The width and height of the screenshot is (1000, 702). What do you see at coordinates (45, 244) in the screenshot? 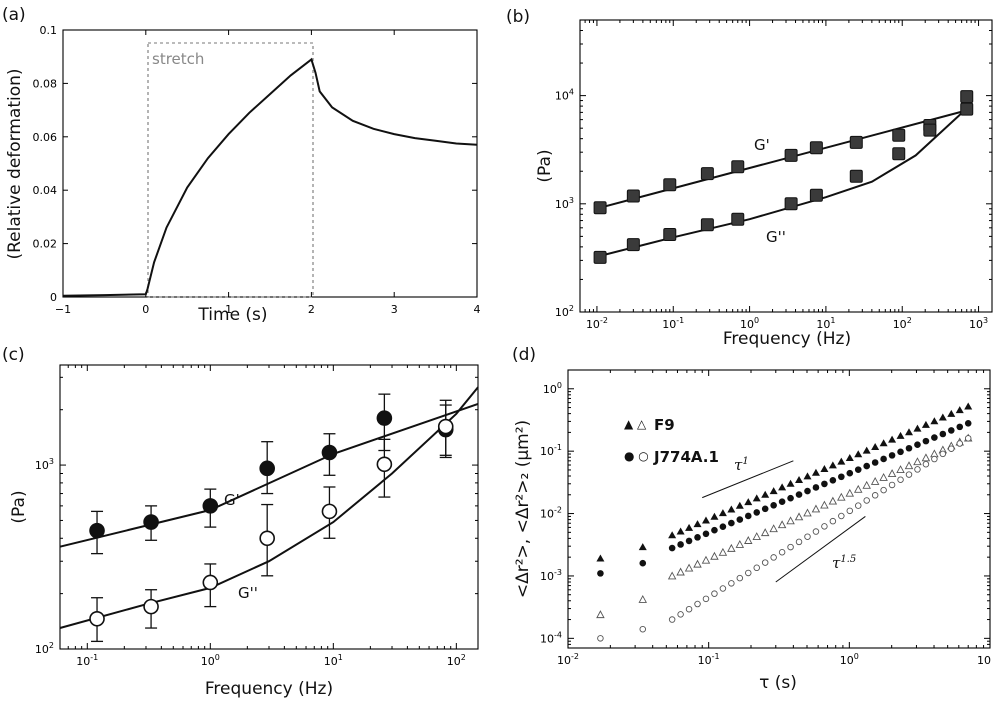
I see `panel-a-ytick-label: 0.02` at bounding box center [45, 244].